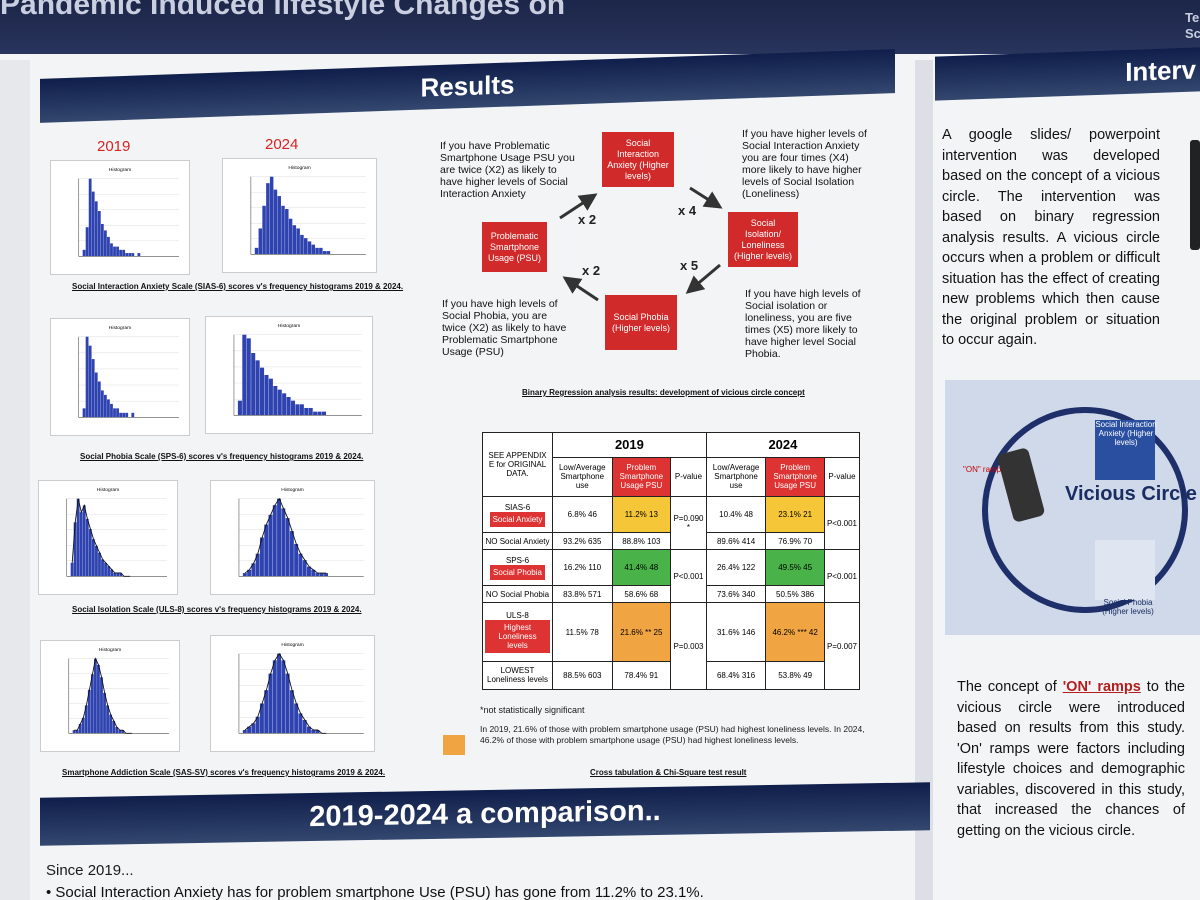 Image resolution: width=1200 pixels, height=900 pixels. What do you see at coordinates (736, 594) in the screenshot?
I see `table-cell: 73.6% 340` at bounding box center [736, 594].